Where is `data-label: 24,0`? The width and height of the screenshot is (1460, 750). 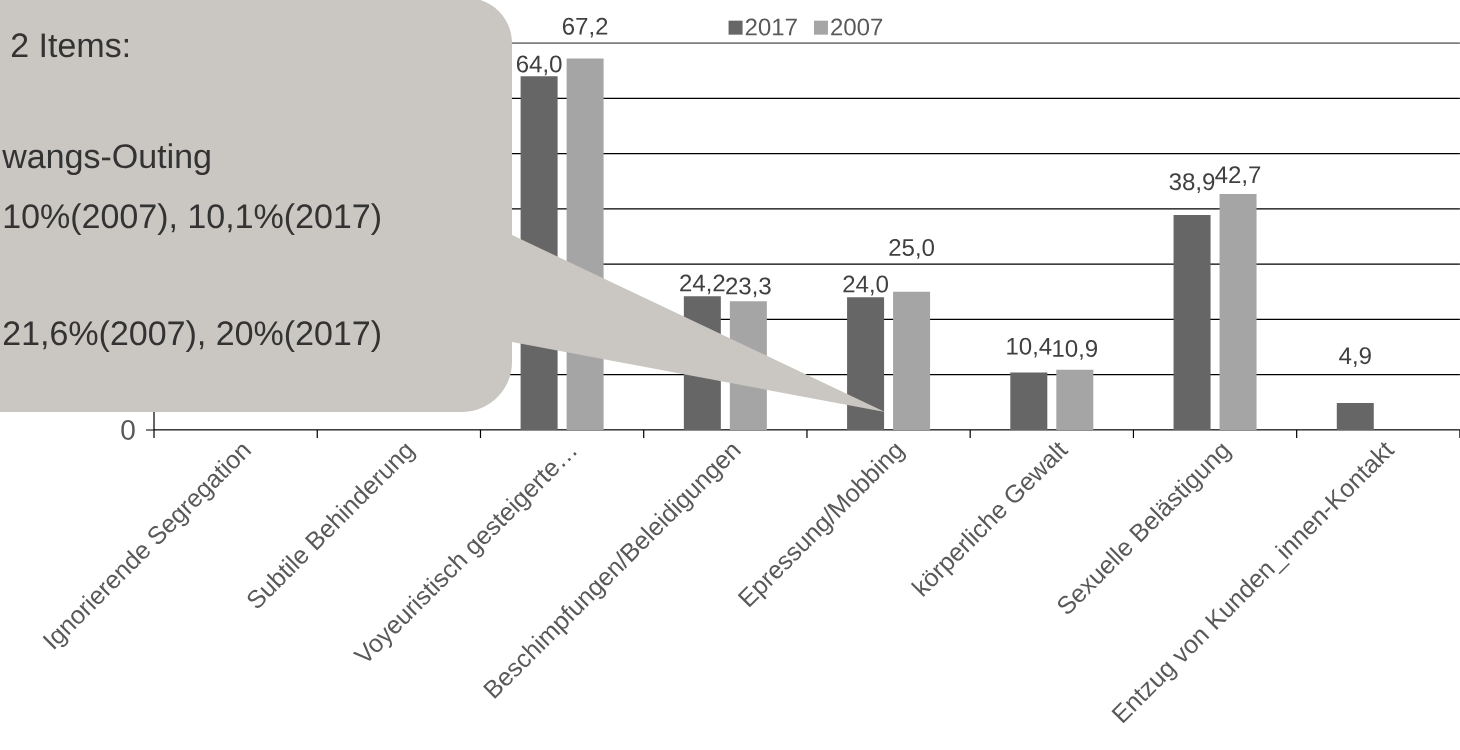
data-label: 24,0 is located at coordinates (865, 285).